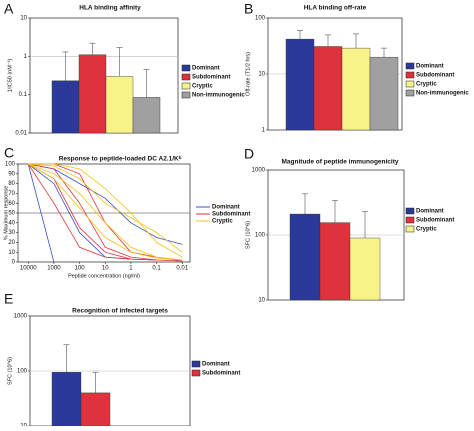 Image resolution: width=474 pixels, height=431 pixels. Describe the element at coordinates (9, 153) in the screenshot. I see `panel-letter: C` at that location.